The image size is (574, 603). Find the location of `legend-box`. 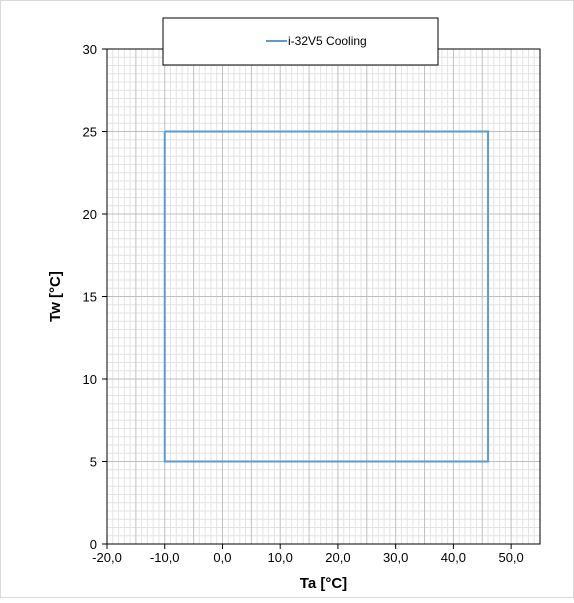

legend-box is located at coordinates (300, 41).